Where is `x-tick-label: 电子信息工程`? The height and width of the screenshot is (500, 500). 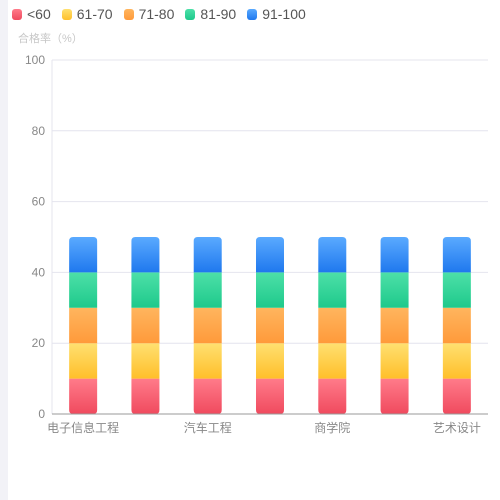 x-tick-label: 电子信息工程 is located at coordinates (83, 427).